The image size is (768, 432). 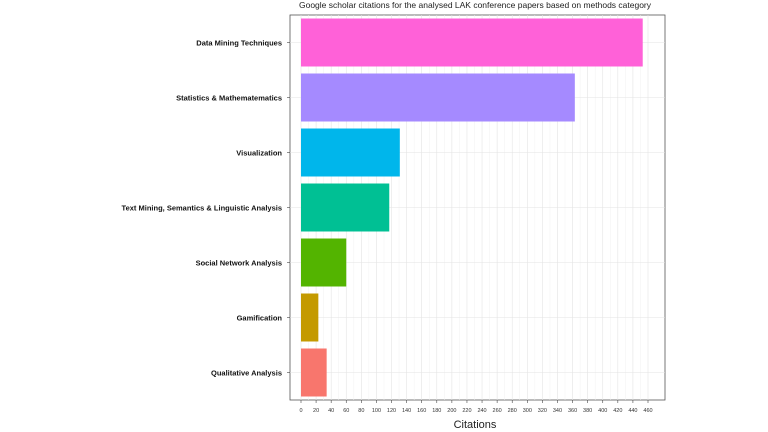 I want to click on x-tick-label: 100, so click(x=376, y=411).